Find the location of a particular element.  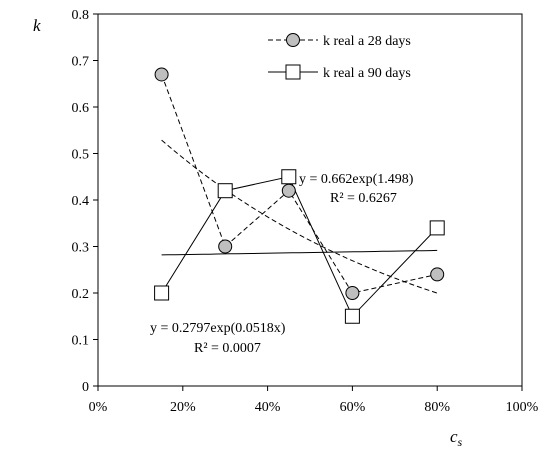

x-tick-label: 60% is located at coordinates (353, 407).